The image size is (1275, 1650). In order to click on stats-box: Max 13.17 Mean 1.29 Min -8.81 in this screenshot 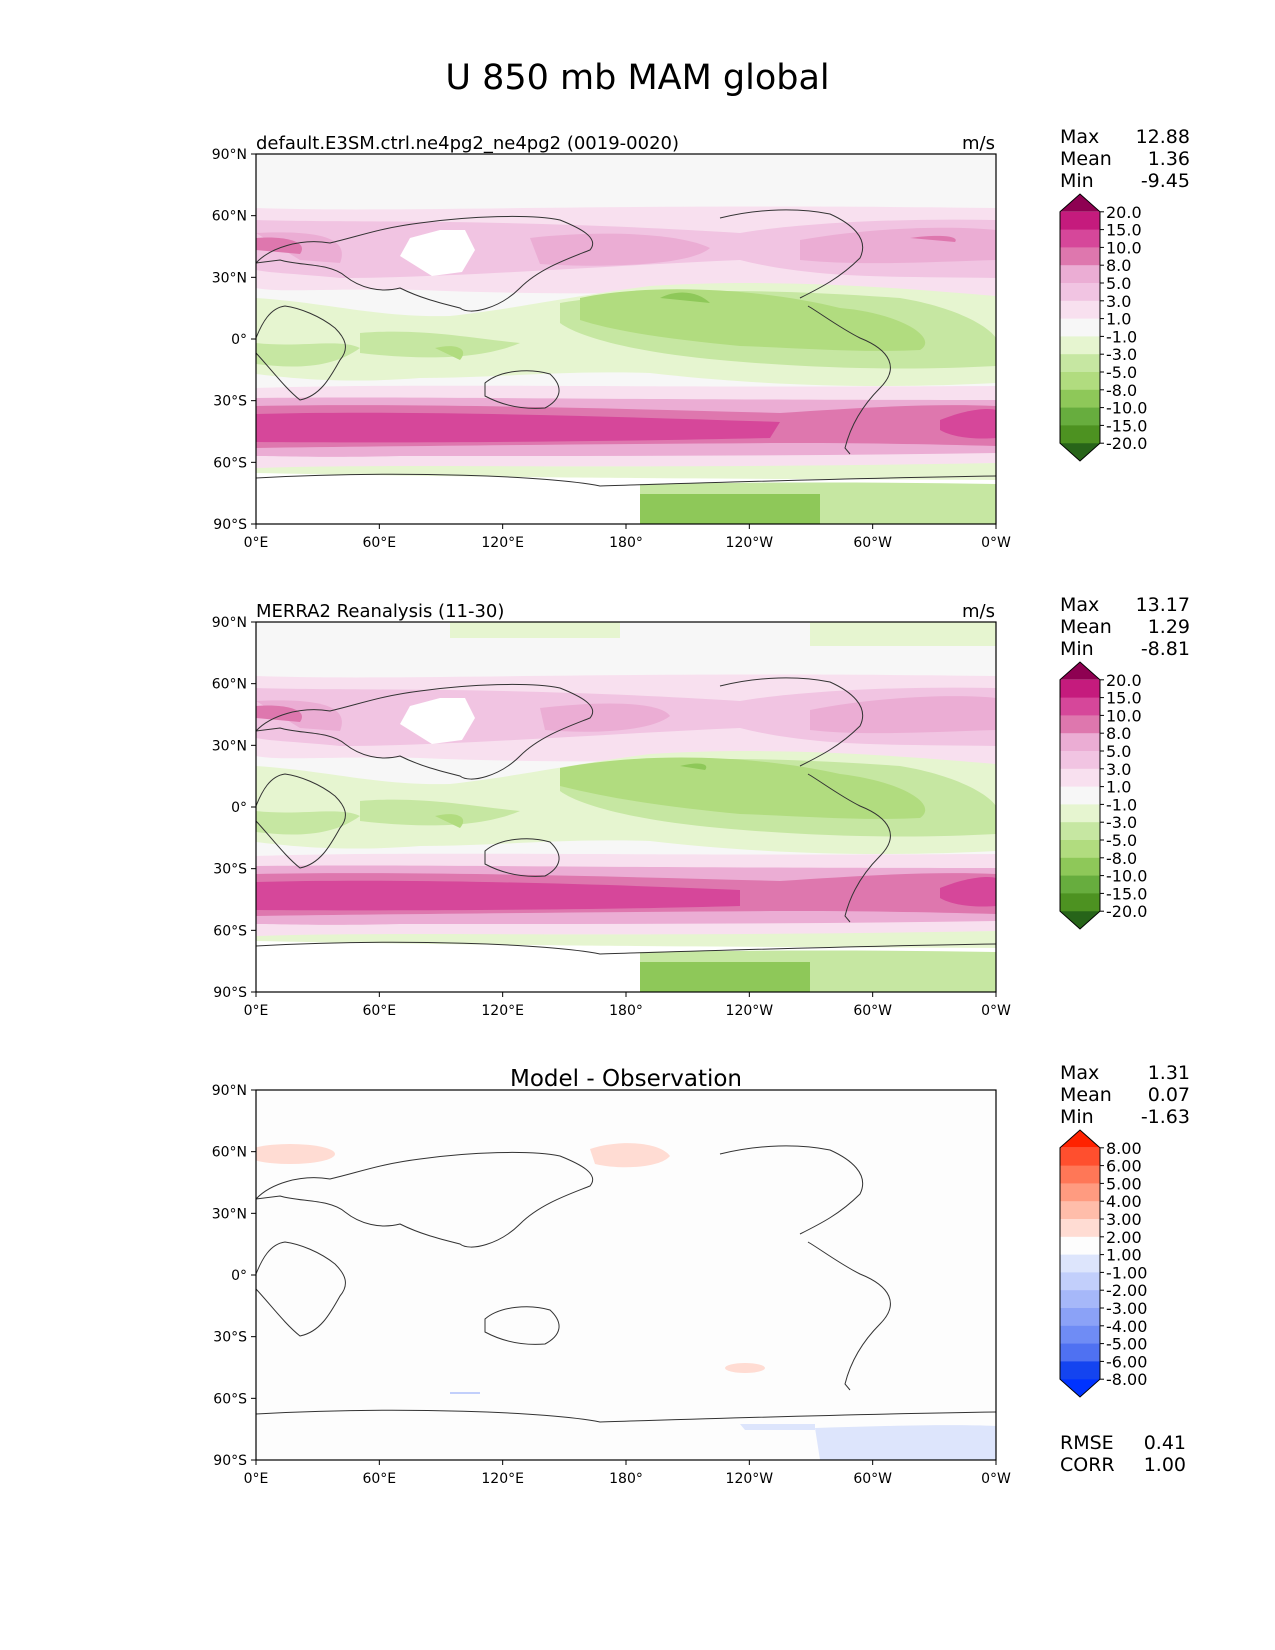, I will do `click(1125, 627)`.